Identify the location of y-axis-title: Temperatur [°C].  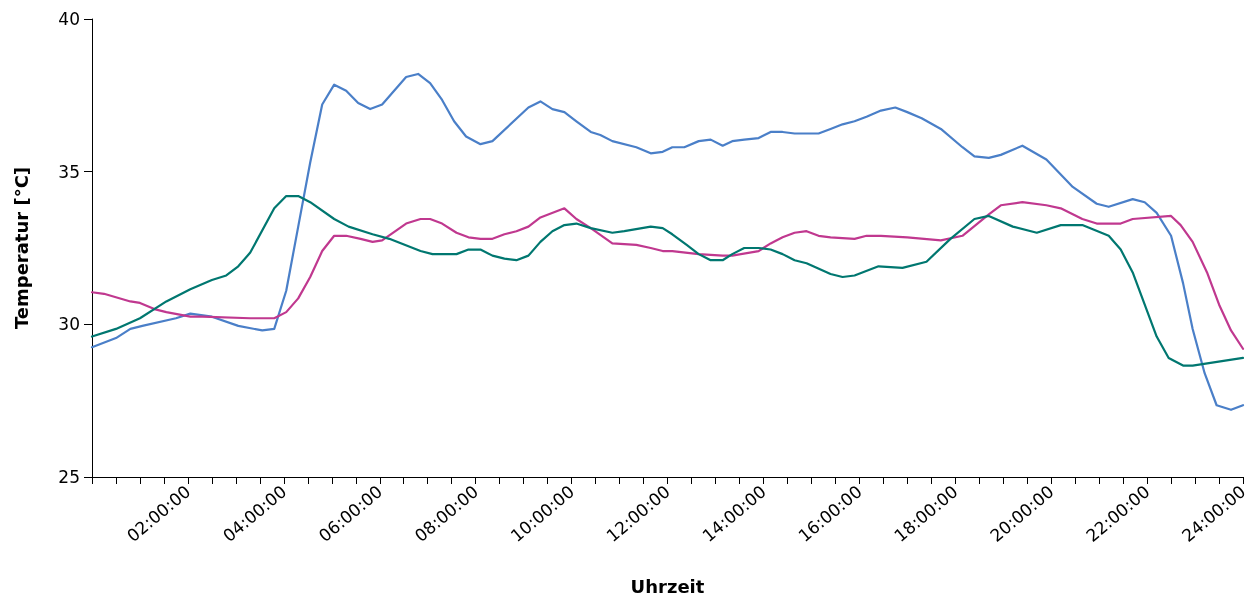
(21, 248).